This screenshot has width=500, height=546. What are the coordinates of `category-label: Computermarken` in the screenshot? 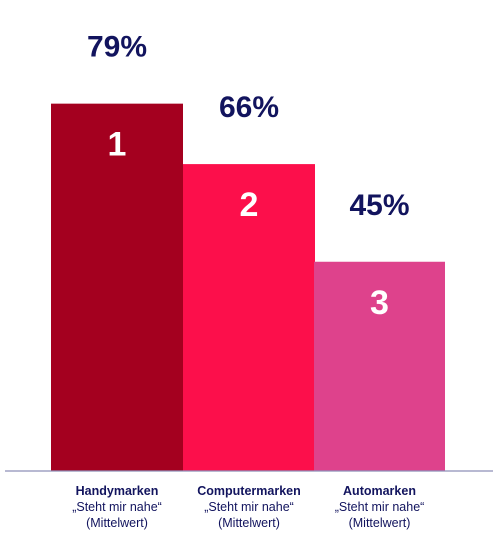 It's located at (249, 491).